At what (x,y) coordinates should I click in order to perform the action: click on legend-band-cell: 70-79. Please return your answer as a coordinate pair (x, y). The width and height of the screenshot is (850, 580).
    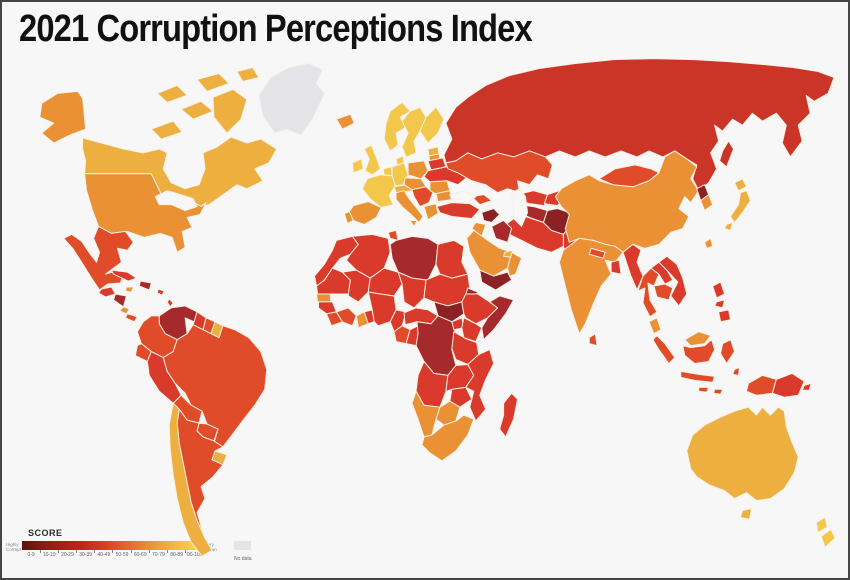
    Looking at the image, I should click on (158, 554).